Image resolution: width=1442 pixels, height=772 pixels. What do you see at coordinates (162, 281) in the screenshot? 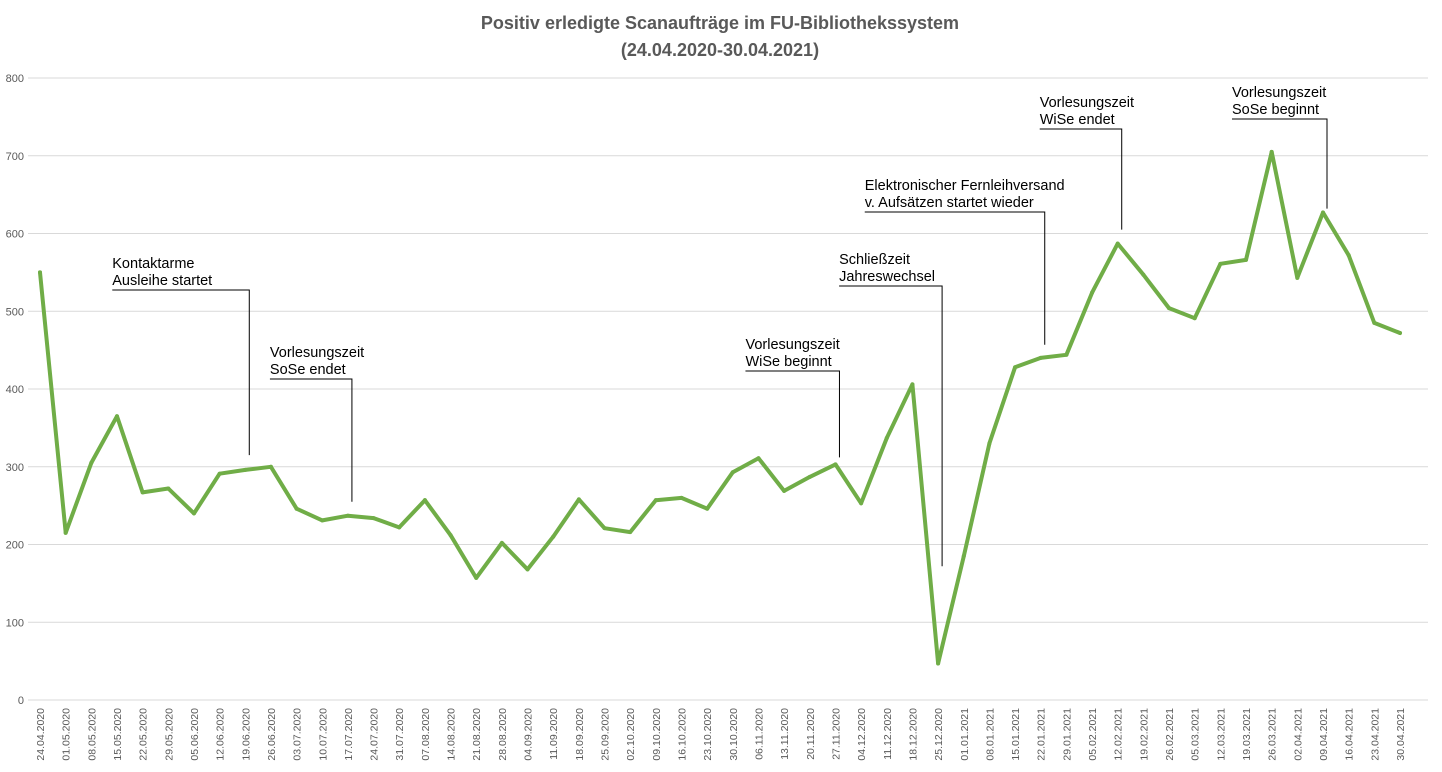
I see `annotation-text: Ausleihe startet` at bounding box center [162, 281].